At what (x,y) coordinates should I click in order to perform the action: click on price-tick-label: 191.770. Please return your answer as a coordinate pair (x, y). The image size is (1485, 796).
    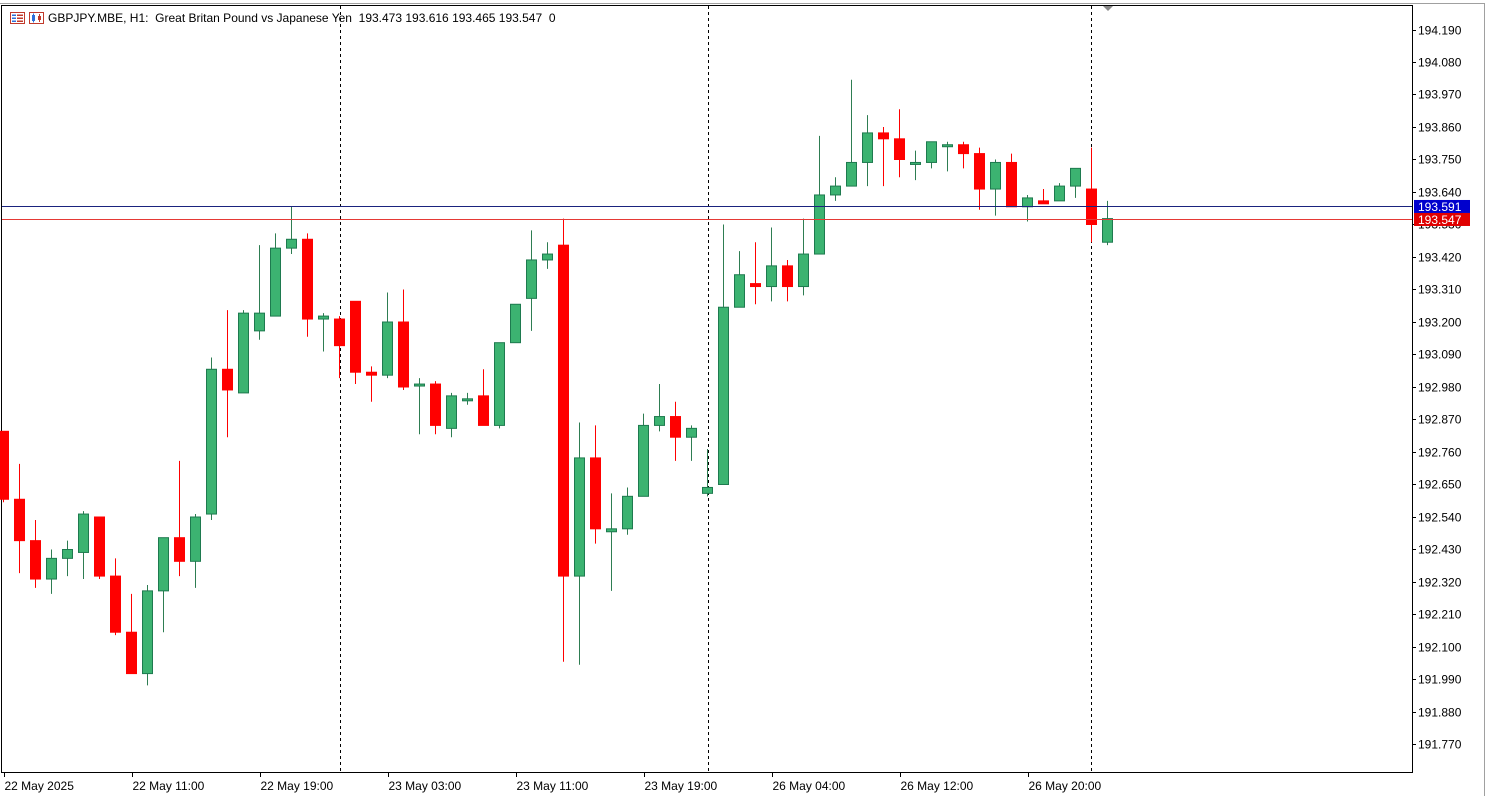
    Looking at the image, I should click on (1440, 745).